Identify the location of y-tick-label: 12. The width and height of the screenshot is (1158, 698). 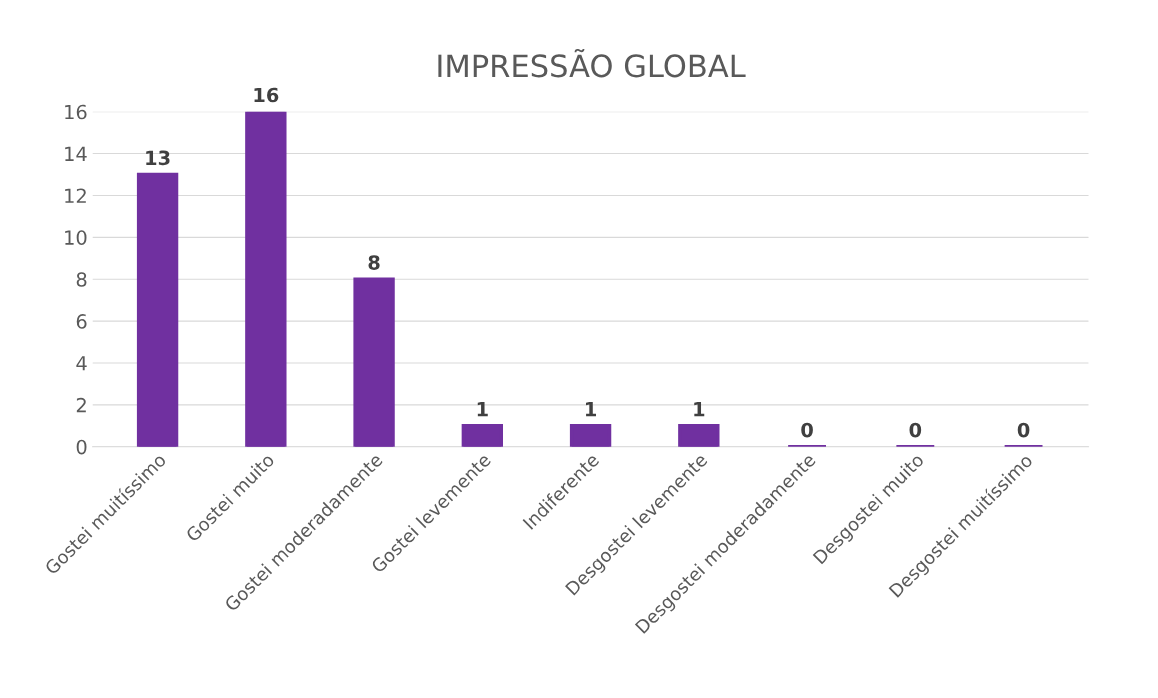
(75, 195).